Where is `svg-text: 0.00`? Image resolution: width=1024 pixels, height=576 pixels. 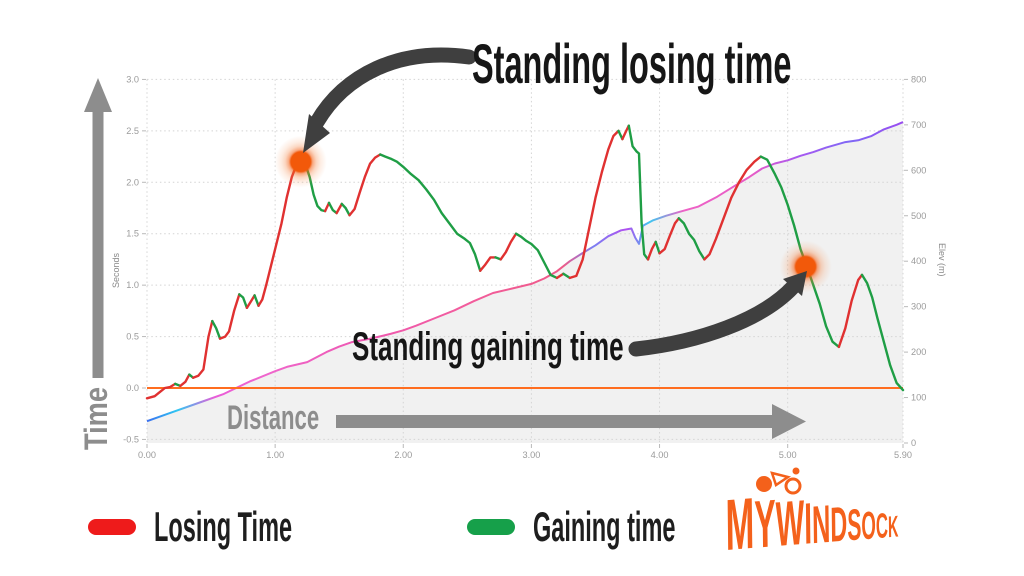 svg-text: 0.00 is located at coordinates (147, 455).